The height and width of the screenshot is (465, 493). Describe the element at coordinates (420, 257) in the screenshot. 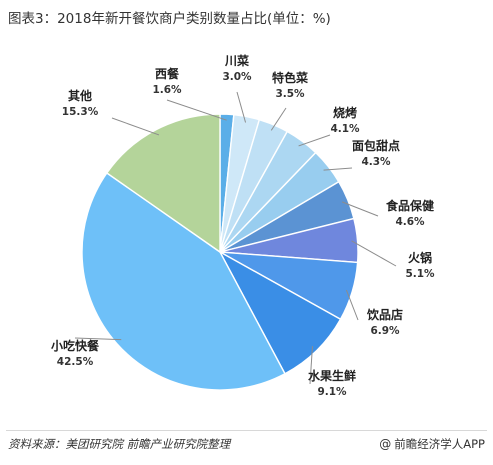

I see `slice-label: 火锅` at that location.